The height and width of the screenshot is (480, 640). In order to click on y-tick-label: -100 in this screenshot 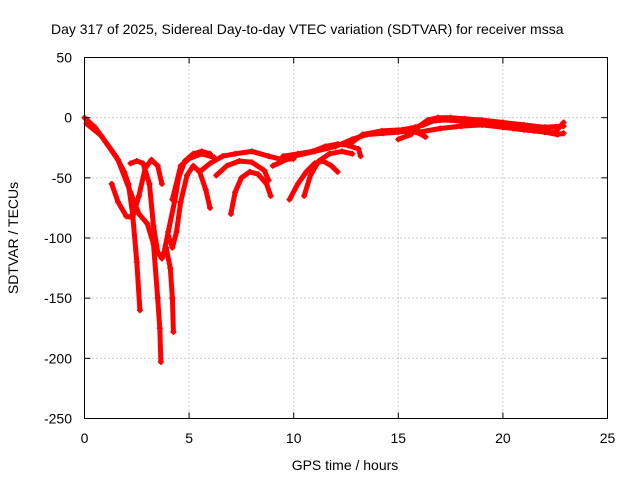, I will do `click(58, 238)`.